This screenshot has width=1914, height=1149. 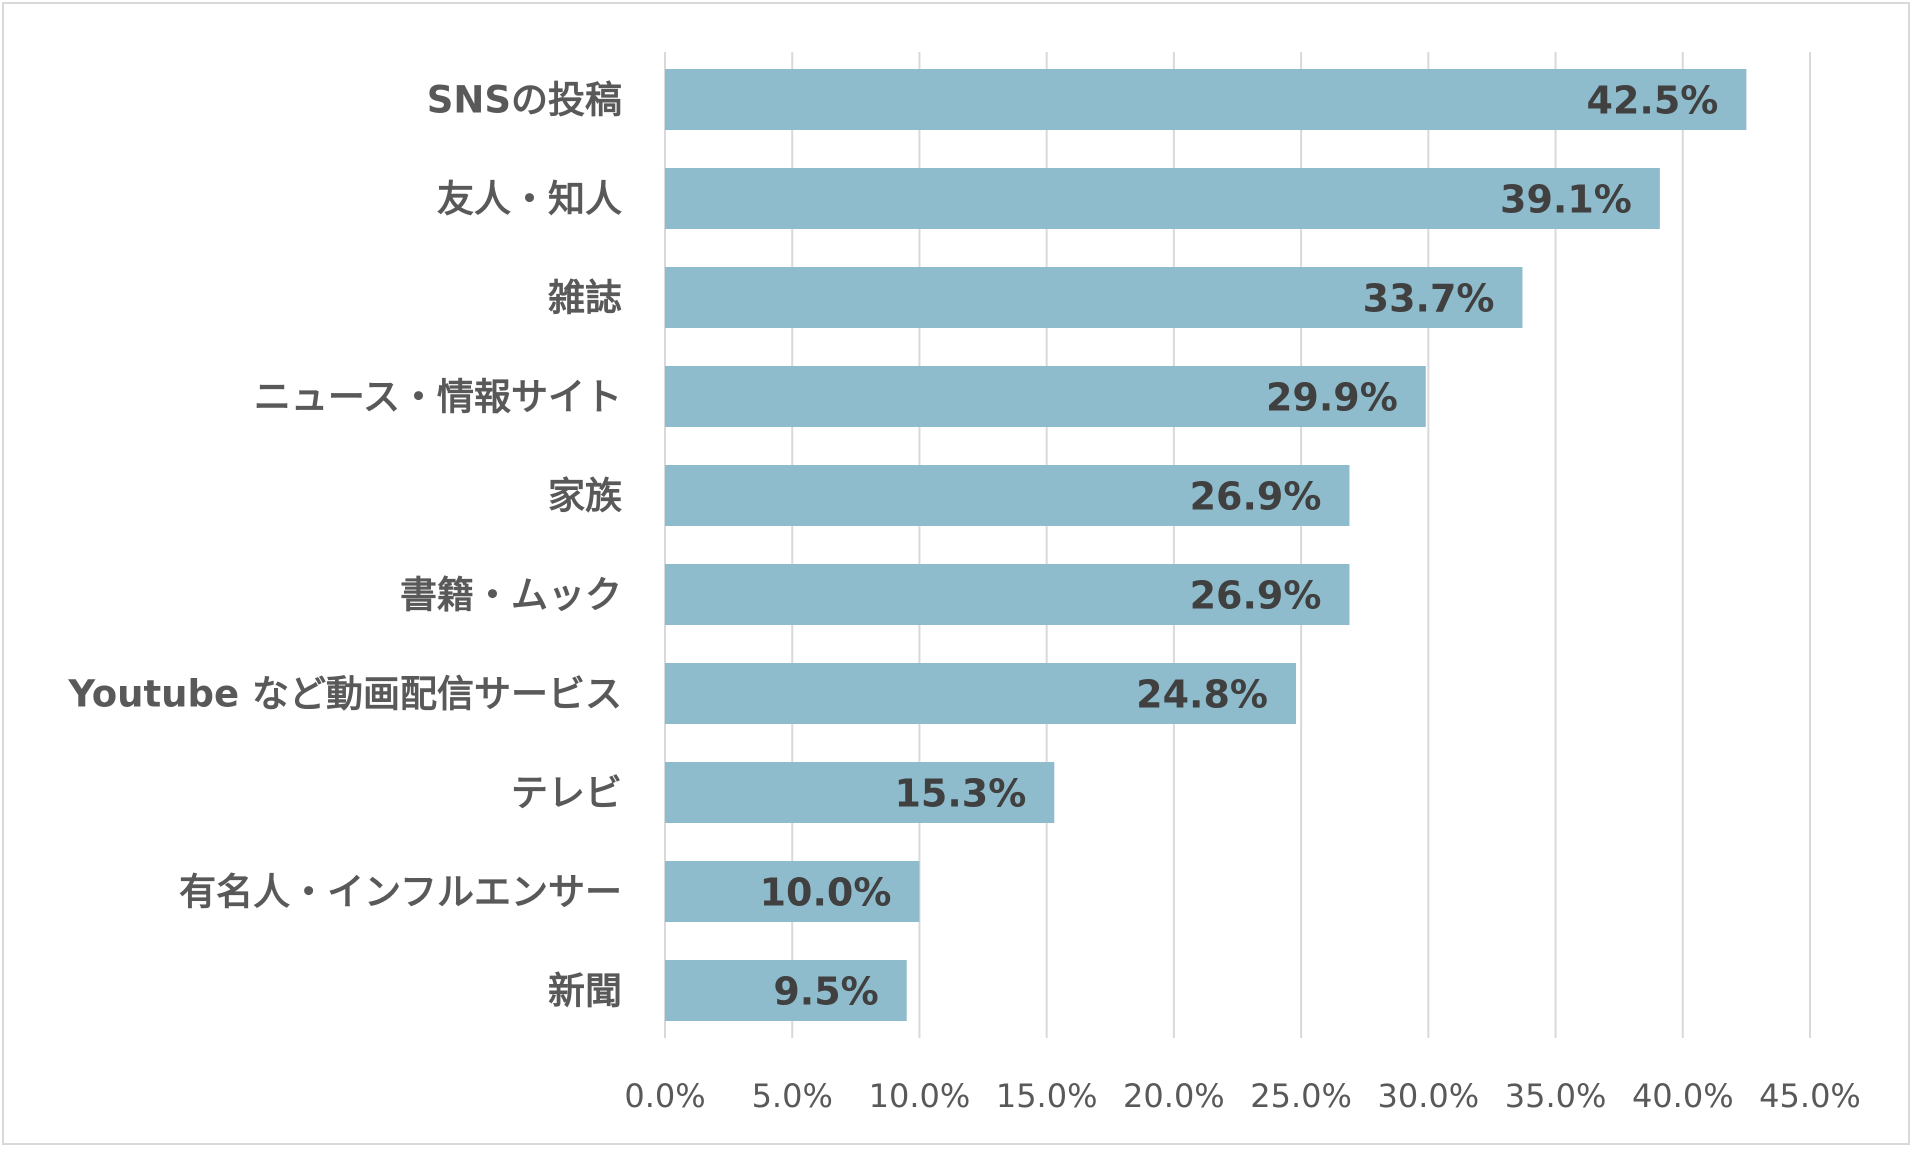 I want to click on x-tick-label: 5.0%, so click(x=792, y=1096).